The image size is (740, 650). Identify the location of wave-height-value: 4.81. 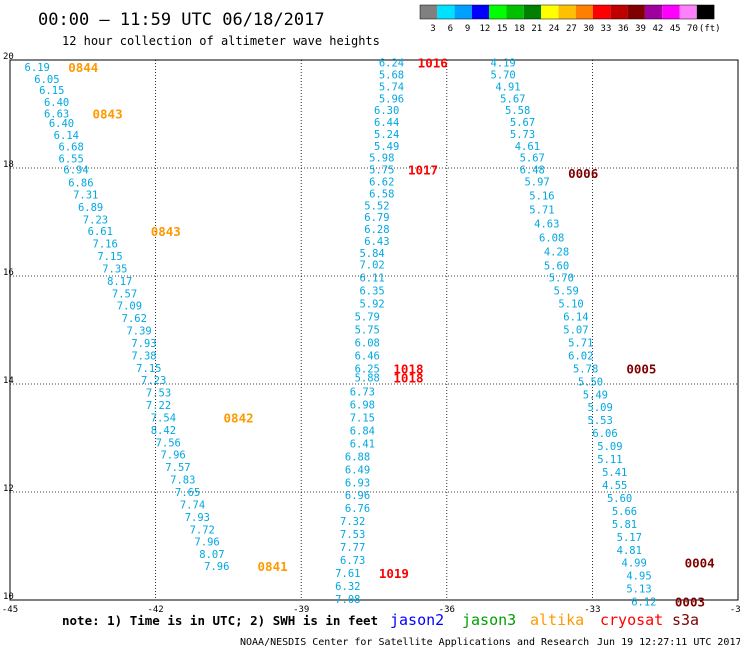
(629, 551).